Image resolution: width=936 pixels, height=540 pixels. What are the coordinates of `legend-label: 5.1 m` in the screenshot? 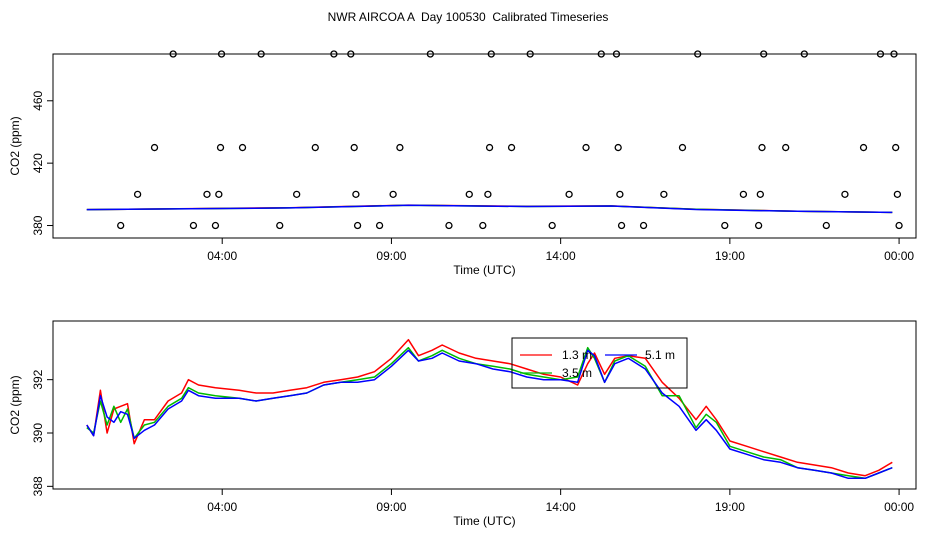 It's located at (660, 355).